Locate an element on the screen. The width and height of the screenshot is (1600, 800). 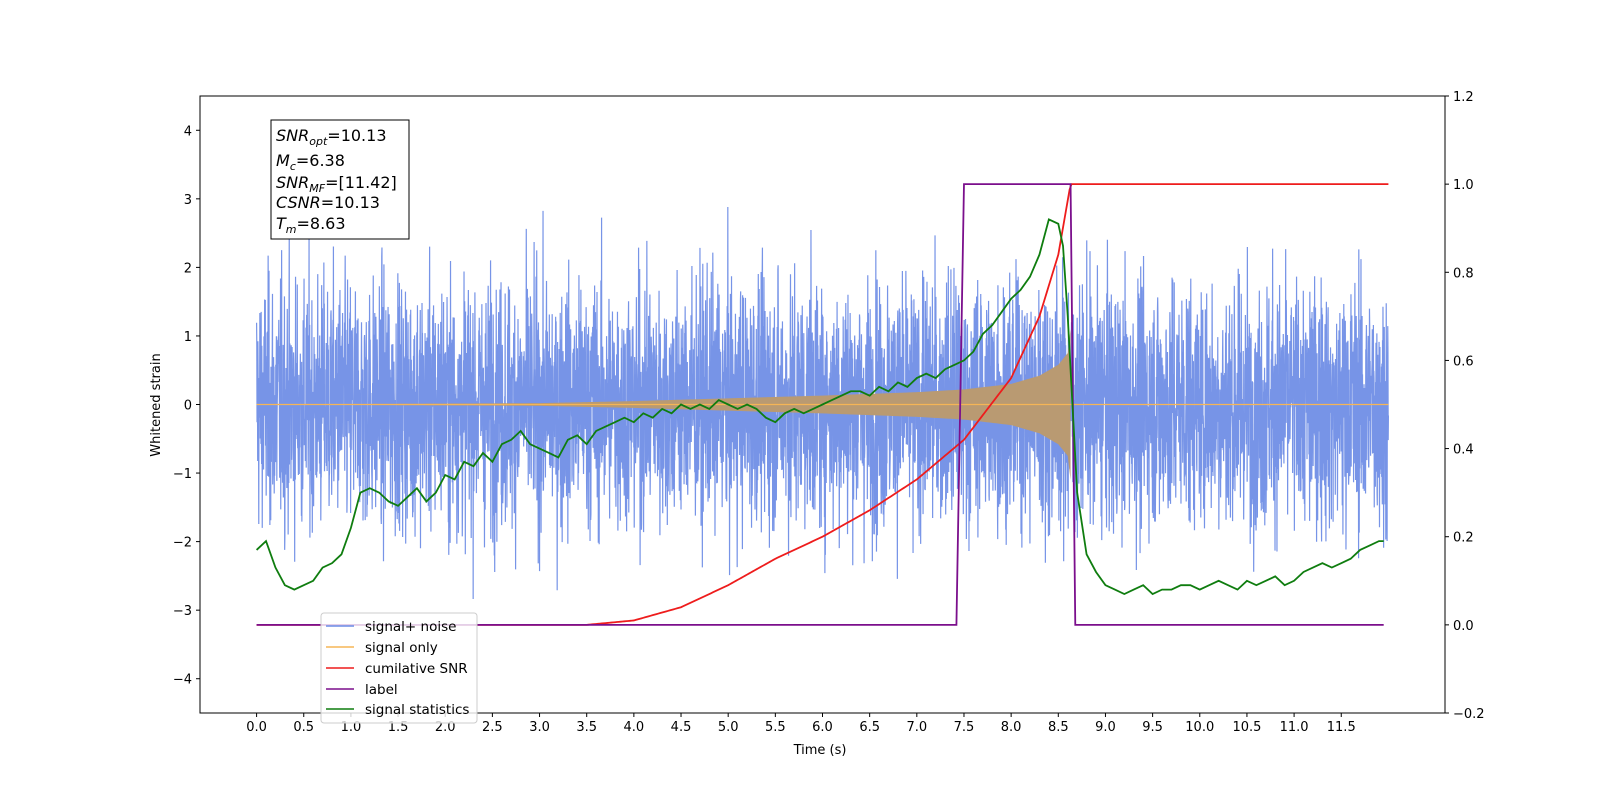
x-tick-label: 5.0 is located at coordinates (728, 727).